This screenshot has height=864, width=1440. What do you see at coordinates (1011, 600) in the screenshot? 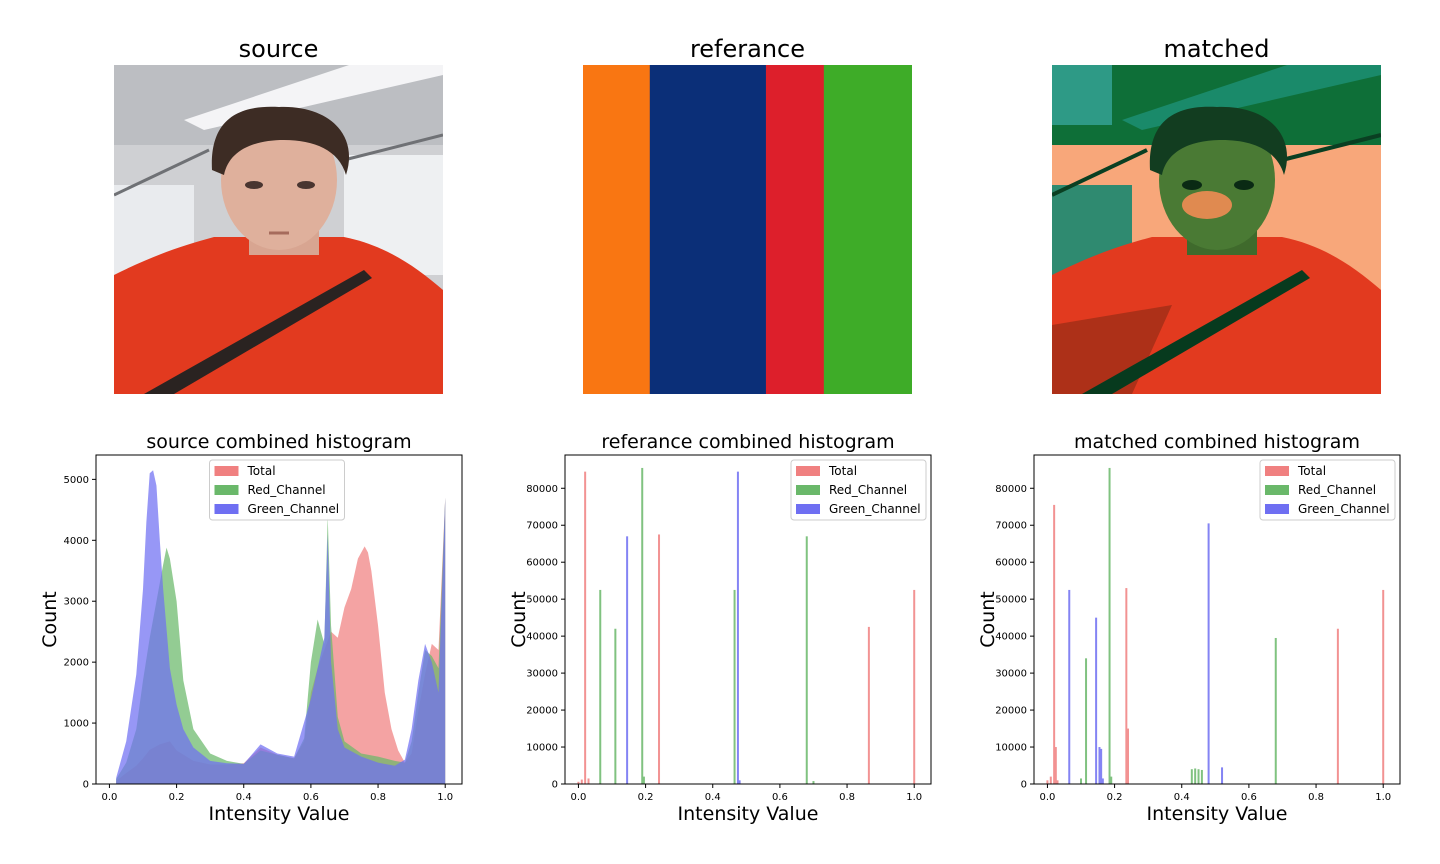
I see `y-tick-label: 50000` at bounding box center [1011, 600].